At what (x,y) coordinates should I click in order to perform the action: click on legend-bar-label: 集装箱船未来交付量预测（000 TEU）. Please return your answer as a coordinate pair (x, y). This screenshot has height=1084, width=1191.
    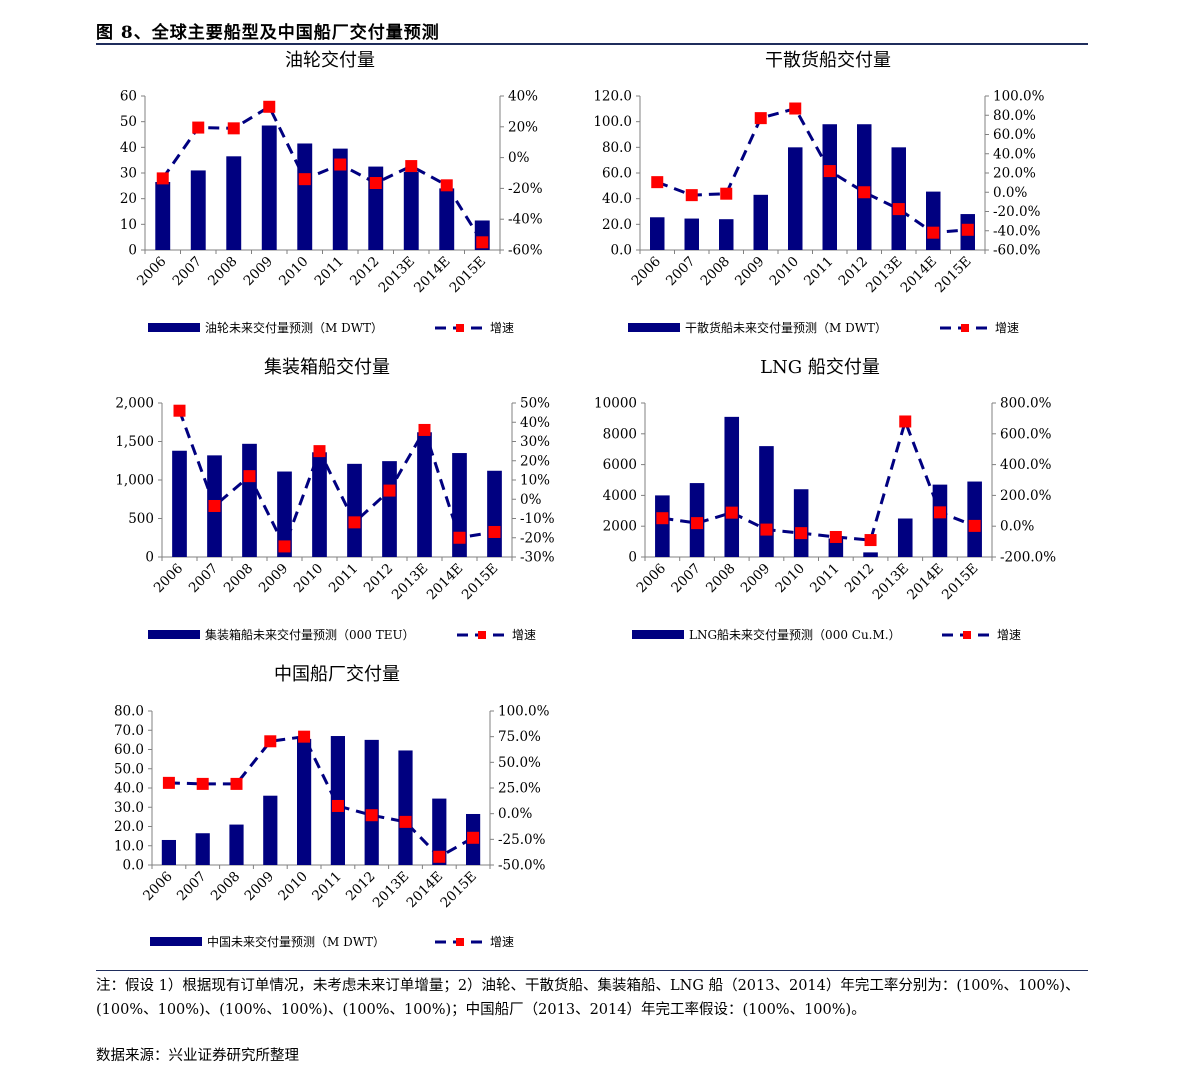
    Looking at the image, I should click on (310, 634).